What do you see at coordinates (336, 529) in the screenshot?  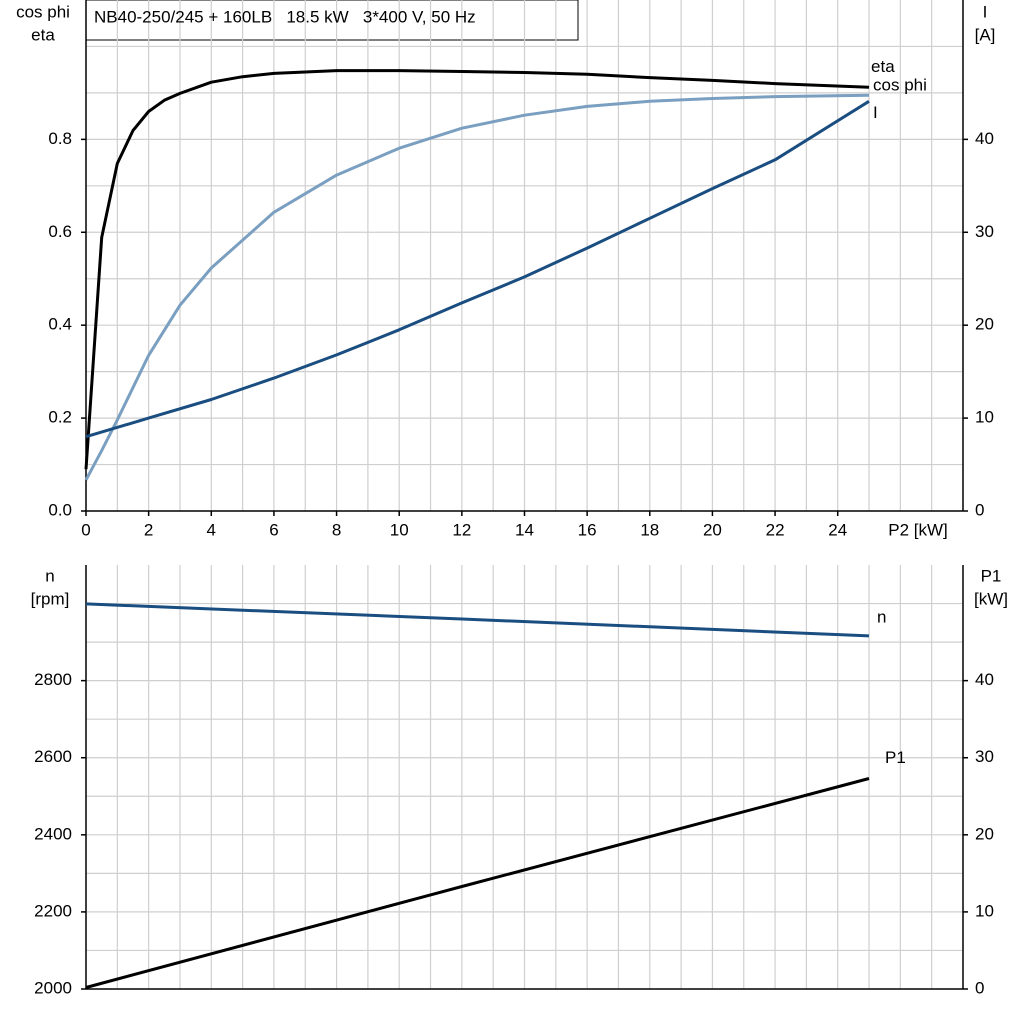 I see `x-tick-label: 8` at bounding box center [336, 529].